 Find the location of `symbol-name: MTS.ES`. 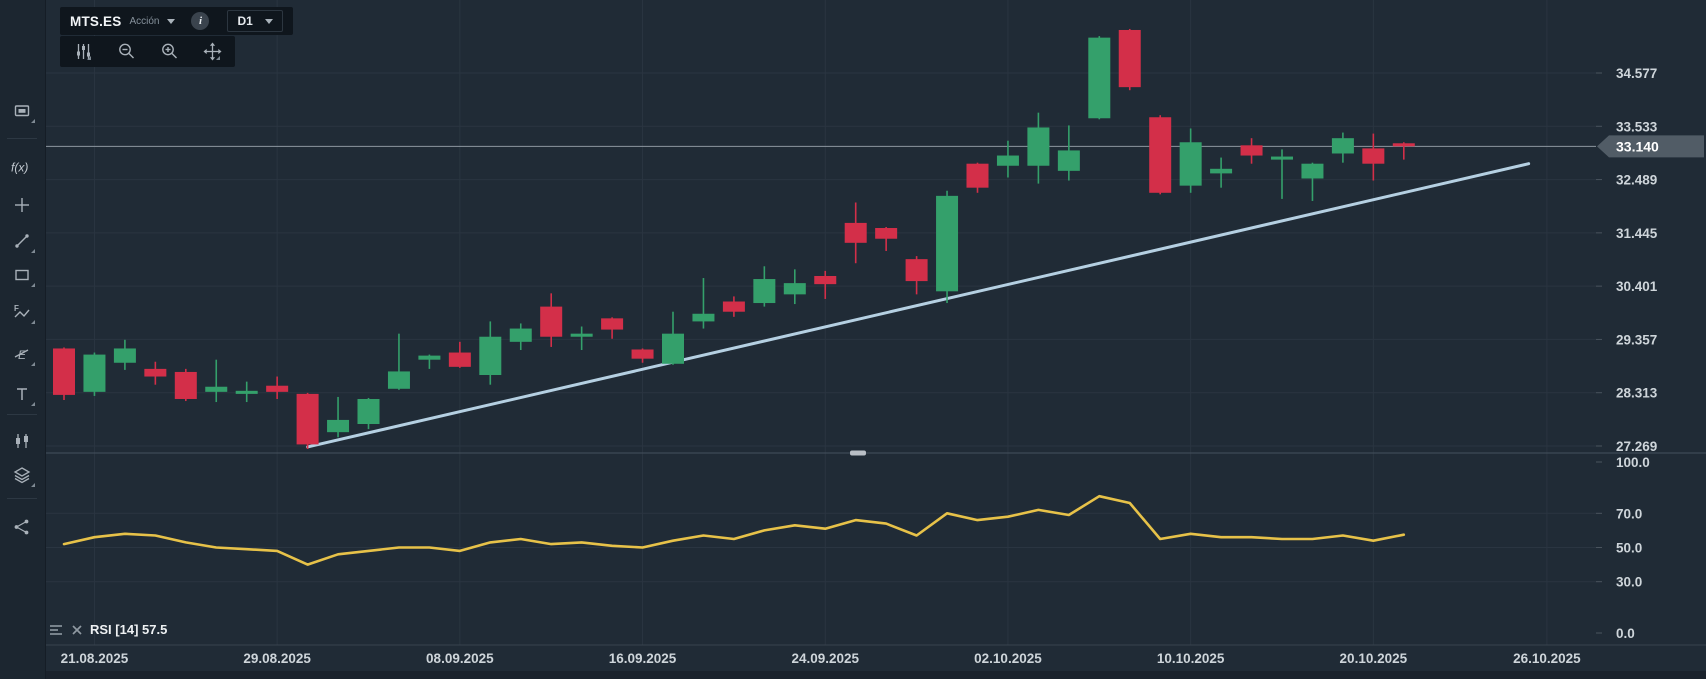

symbol-name: MTS.ES is located at coordinates (96, 21).